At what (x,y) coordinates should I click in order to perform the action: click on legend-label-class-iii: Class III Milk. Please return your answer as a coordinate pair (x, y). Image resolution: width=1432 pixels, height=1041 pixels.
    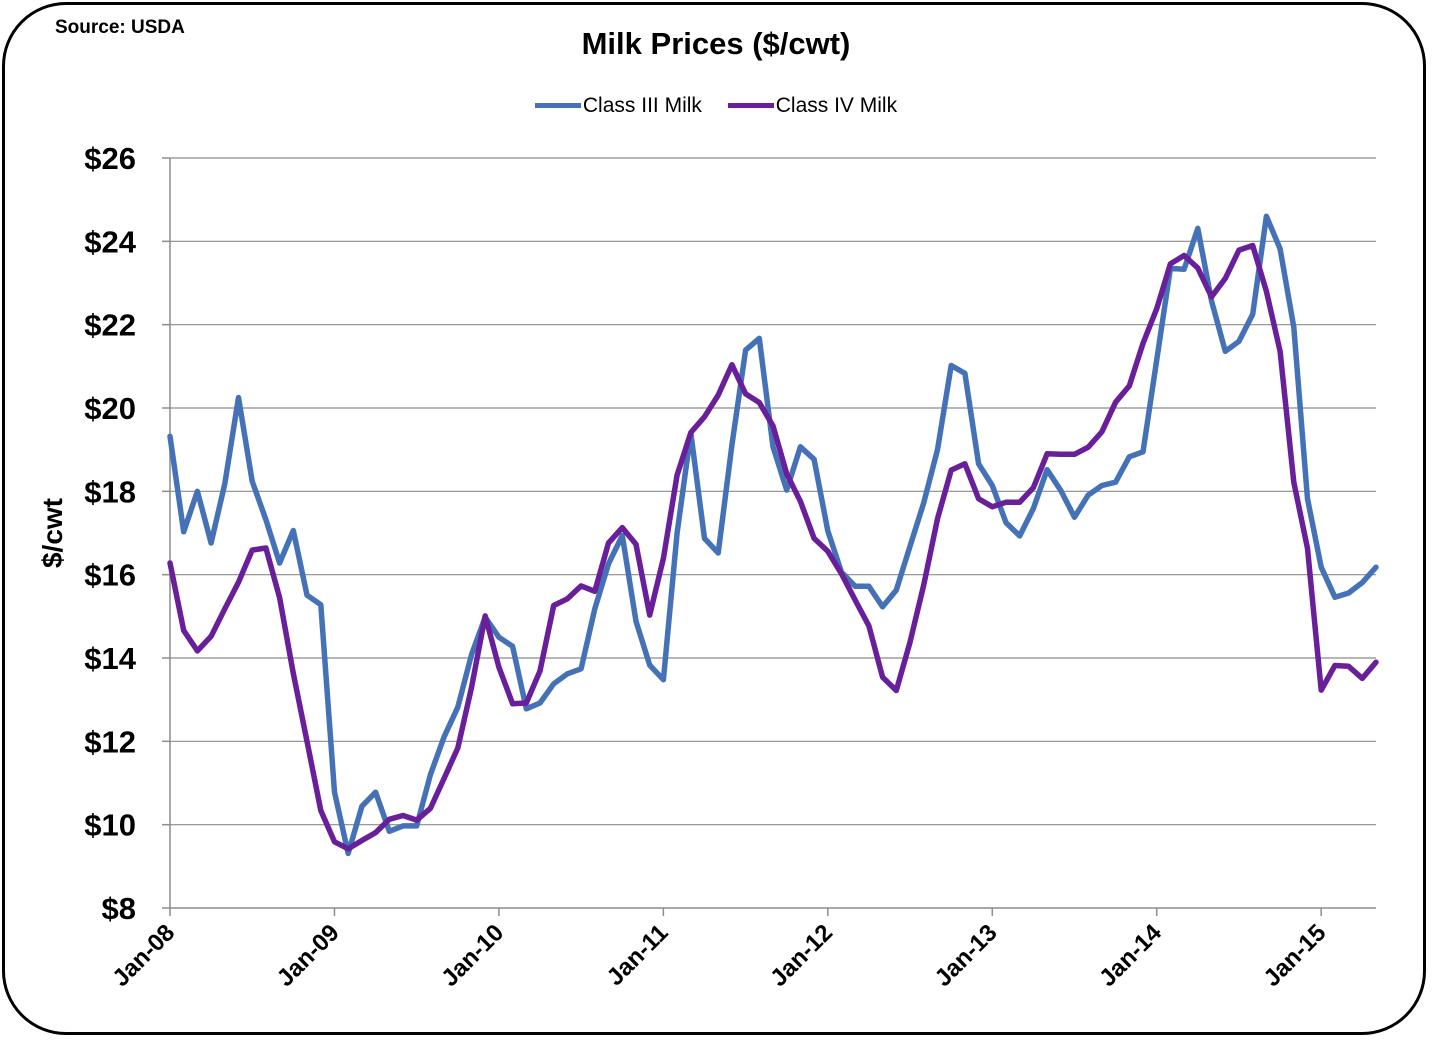
    Looking at the image, I should click on (642, 105).